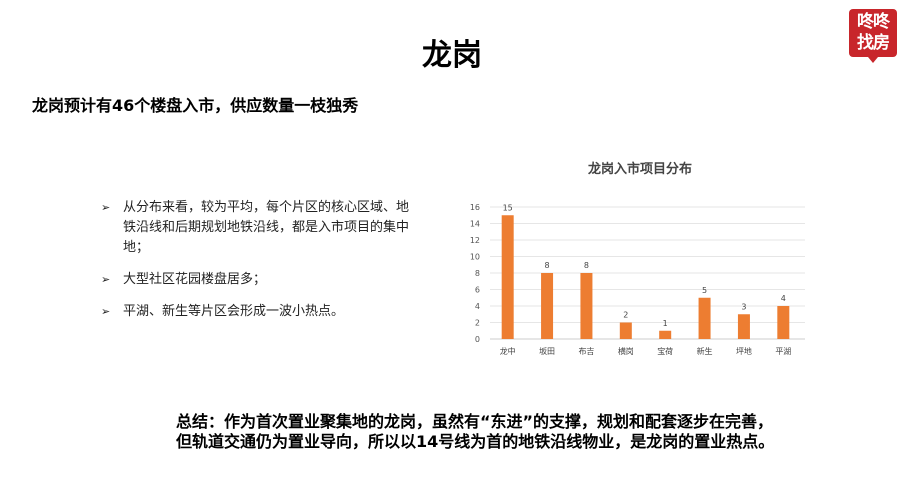  I want to click on data-label: 1, so click(665, 323).